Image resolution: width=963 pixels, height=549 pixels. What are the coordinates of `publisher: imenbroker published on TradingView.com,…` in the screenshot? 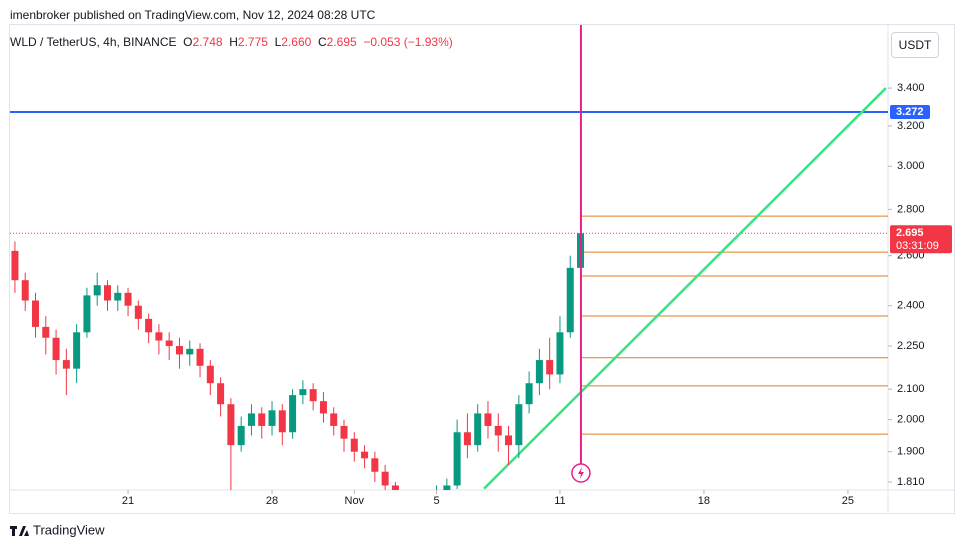 It's located at (193, 15).